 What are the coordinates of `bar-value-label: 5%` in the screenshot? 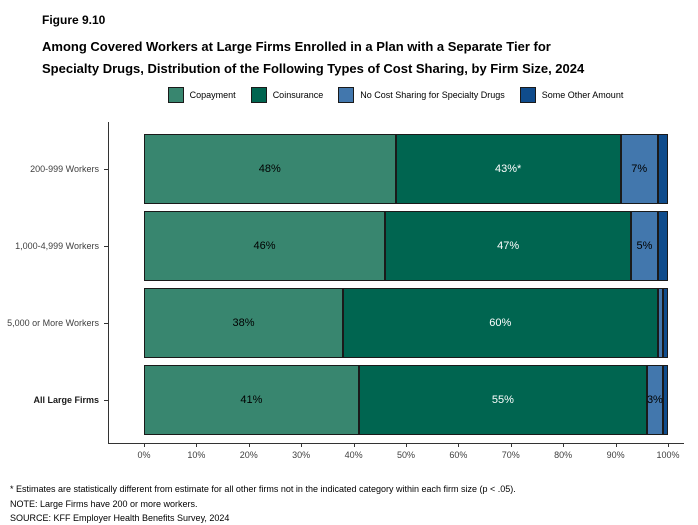 It's located at (644, 246).